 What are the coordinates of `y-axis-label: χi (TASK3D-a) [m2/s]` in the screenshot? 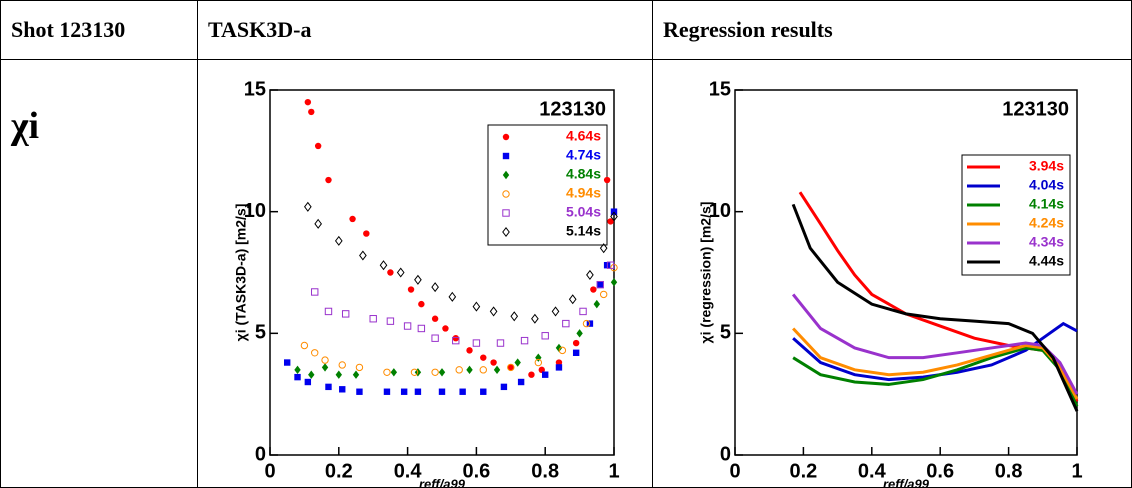 It's located at (241, 273).